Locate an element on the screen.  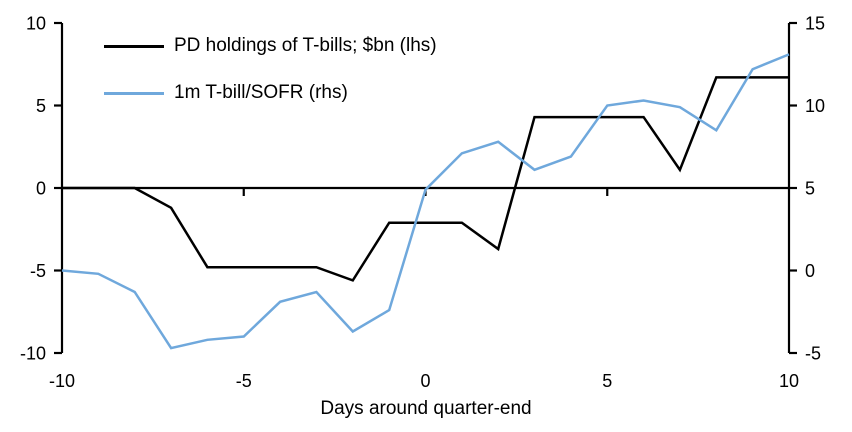
x-axis-tick-label: 0 is located at coordinates (425, 381).